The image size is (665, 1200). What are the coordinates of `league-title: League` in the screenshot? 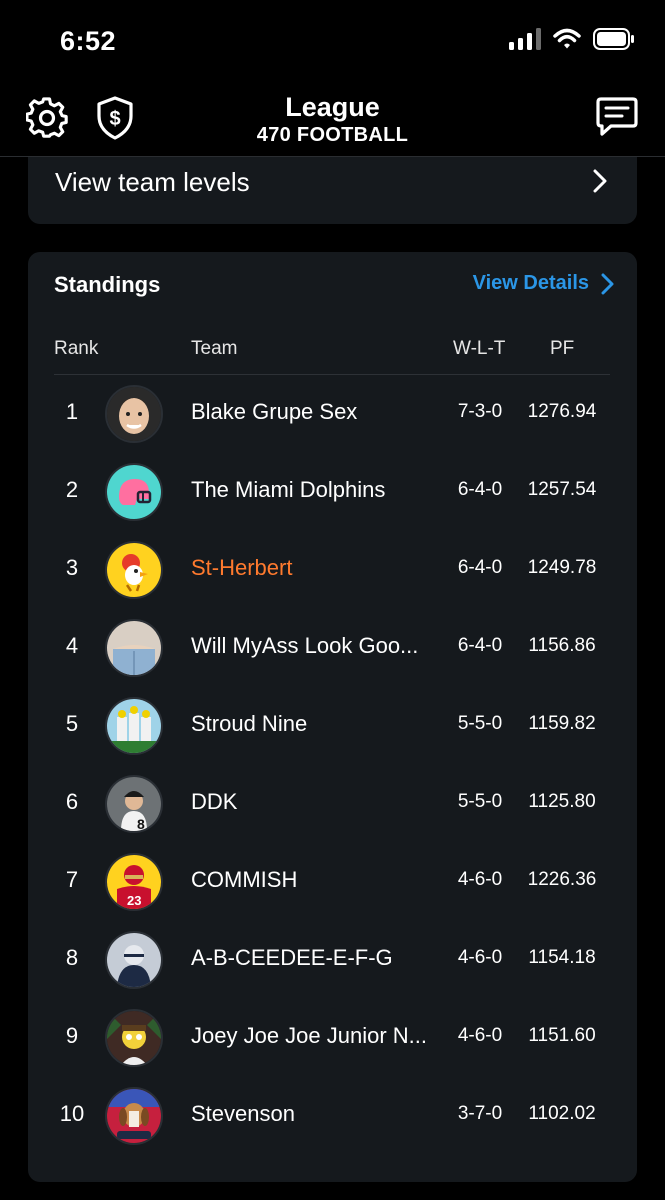 It's located at (332, 107).